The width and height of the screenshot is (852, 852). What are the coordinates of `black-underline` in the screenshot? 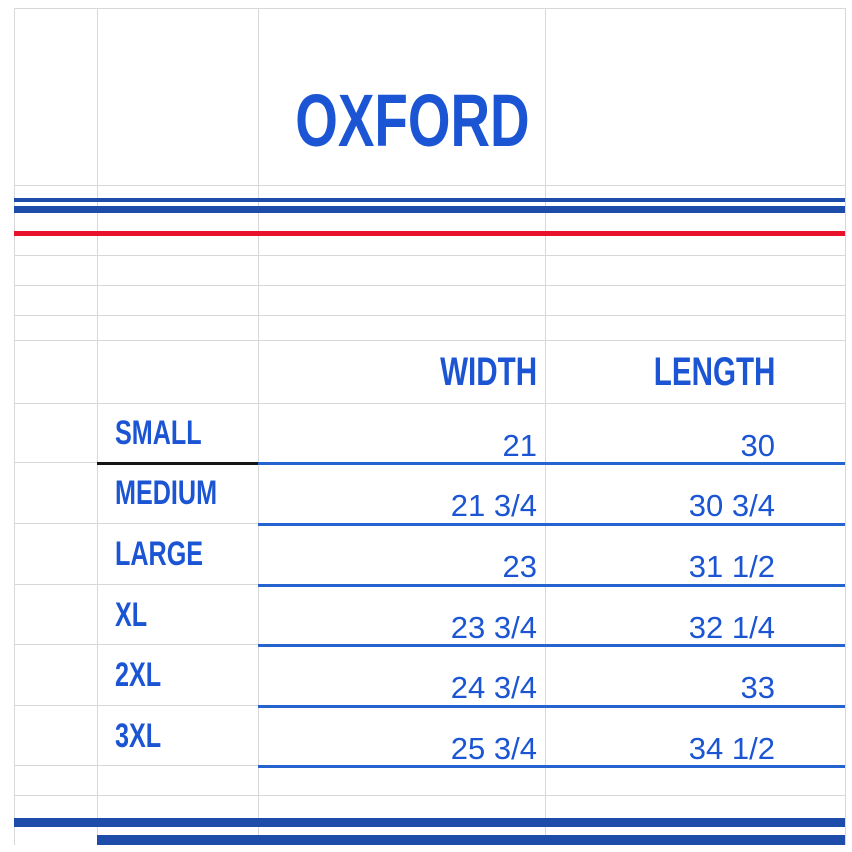 It's located at (177, 463).